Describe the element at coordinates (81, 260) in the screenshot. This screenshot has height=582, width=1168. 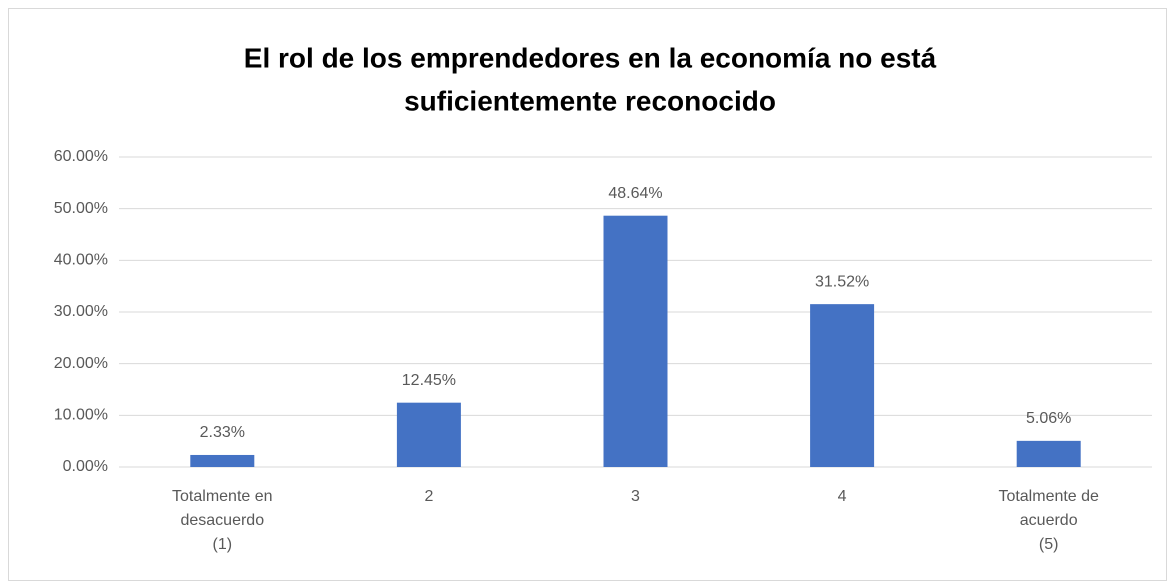
I see `y-tick-label: 40.00%` at that location.